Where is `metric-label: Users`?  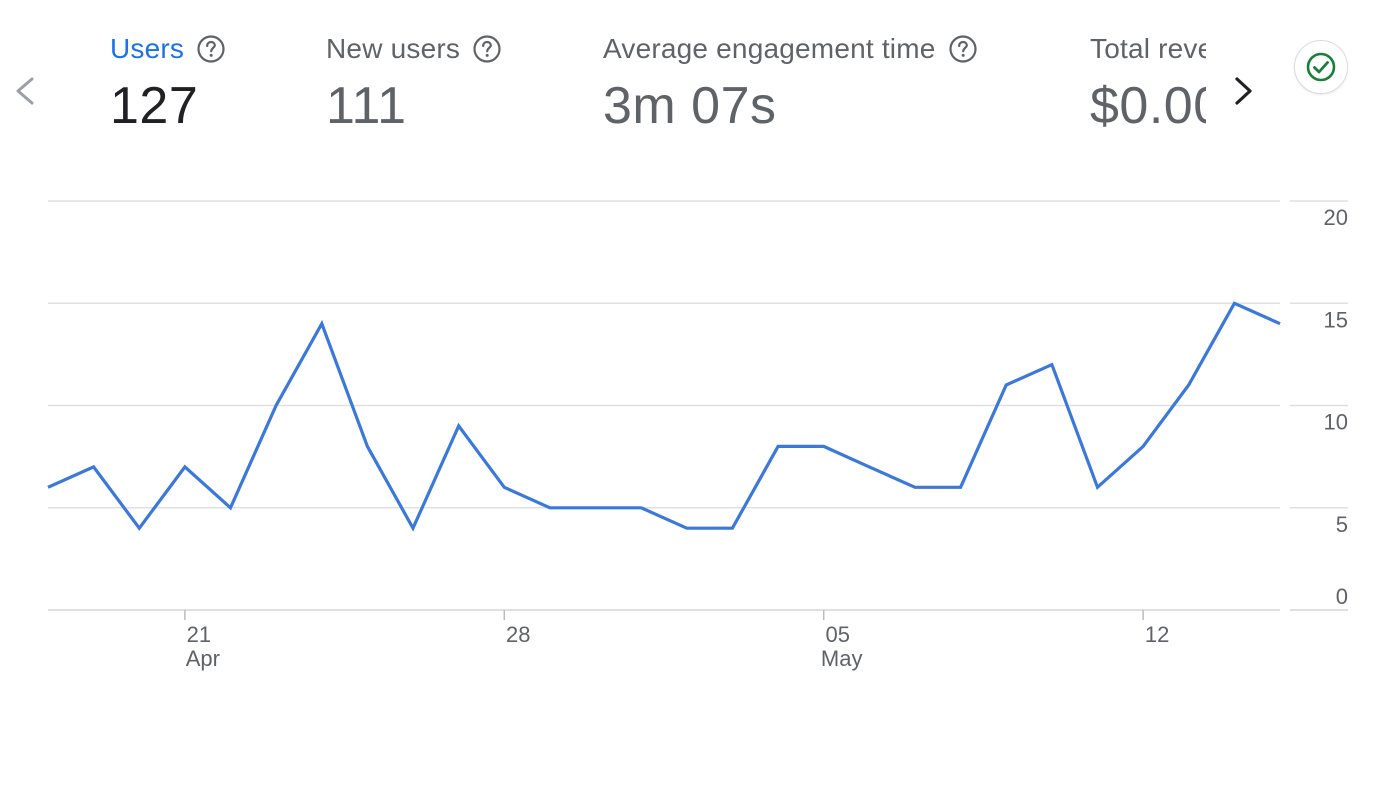 metric-label: Users is located at coordinates (147, 48).